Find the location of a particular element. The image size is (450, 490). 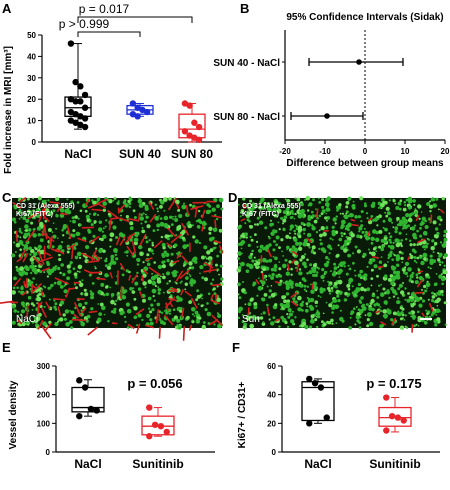

panel-e-box-sunitinib is located at coordinates (158, 425).